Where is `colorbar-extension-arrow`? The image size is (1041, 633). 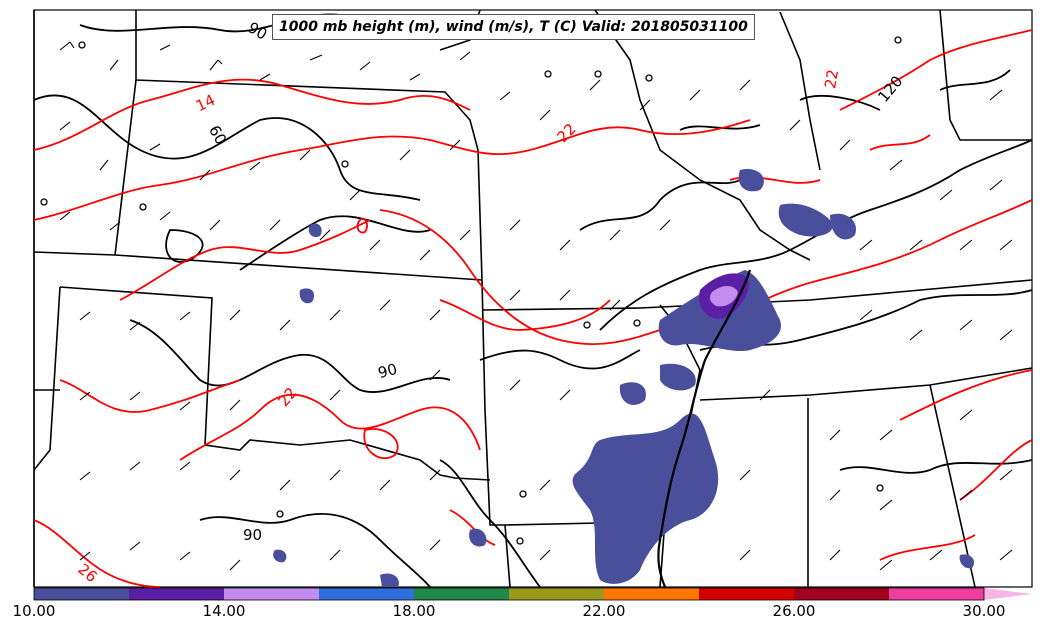 colorbar-extension-arrow is located at coordinates (1008, 594).